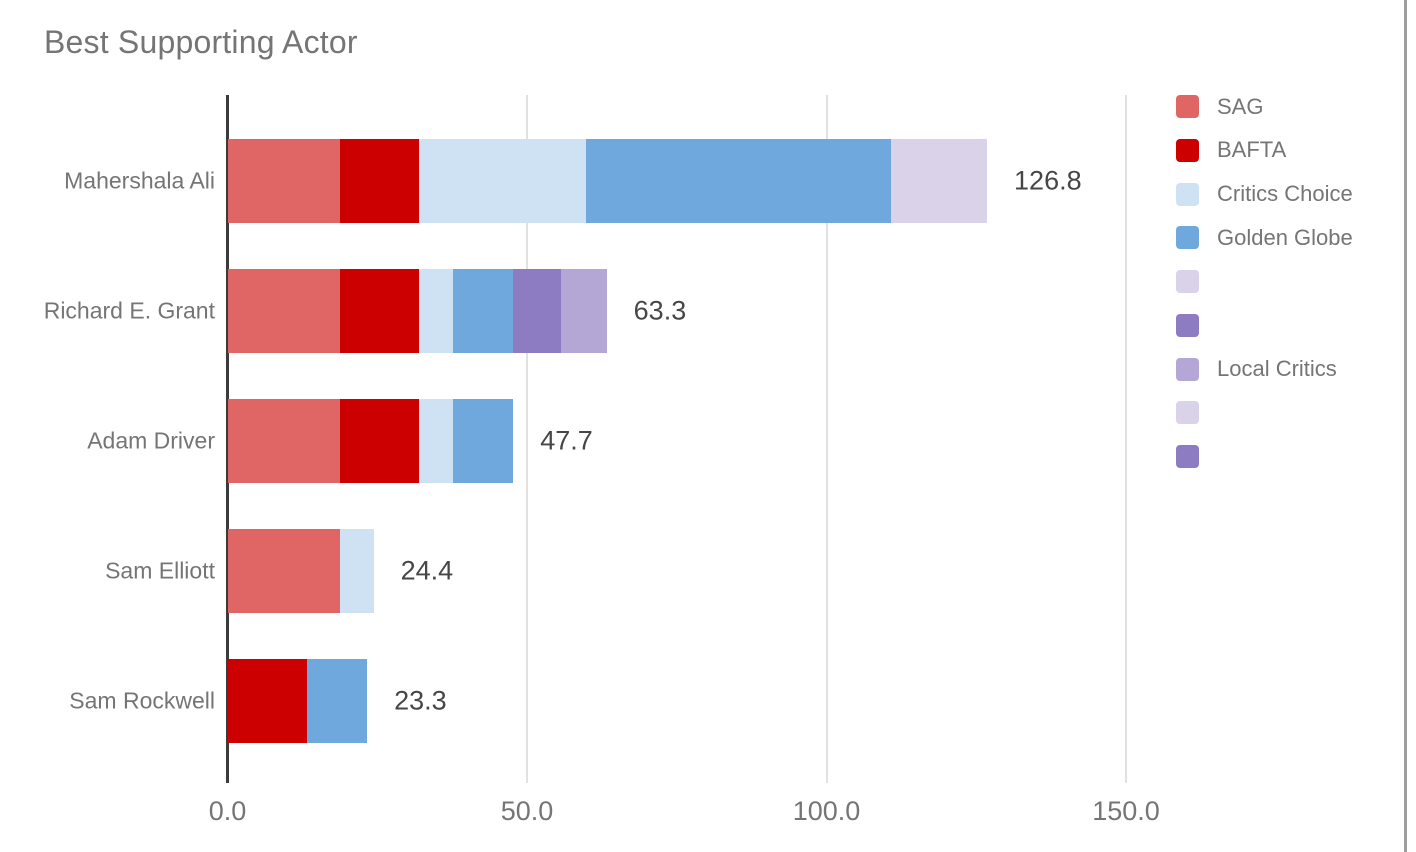  I want to click on category-label: Mahershala Ali, so click(139, 180).